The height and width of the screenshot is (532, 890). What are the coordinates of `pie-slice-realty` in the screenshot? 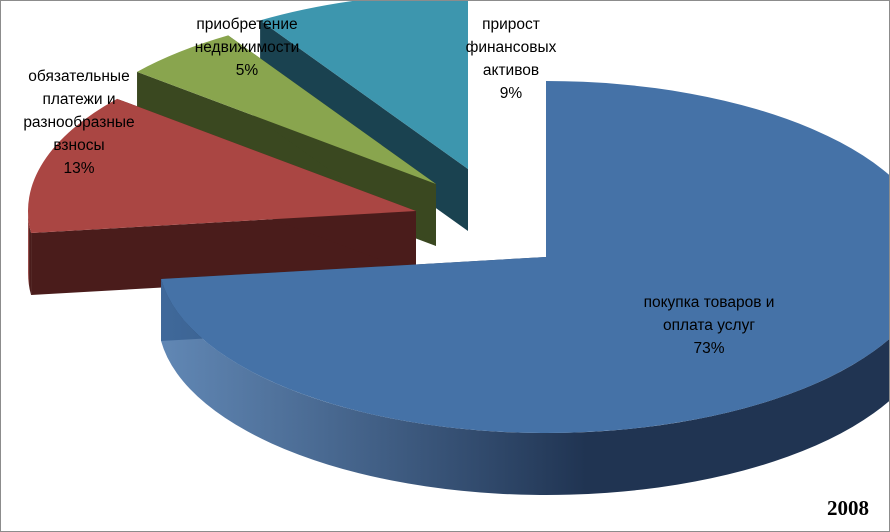 It's located at (286, 109).